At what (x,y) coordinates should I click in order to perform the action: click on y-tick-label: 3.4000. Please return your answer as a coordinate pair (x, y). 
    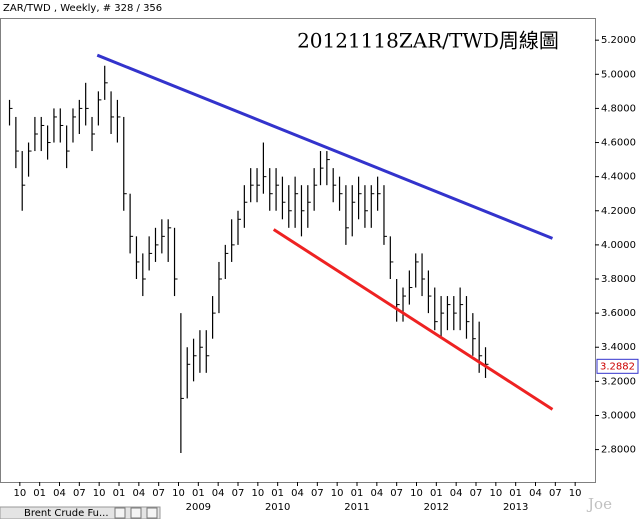
    Looking at the image, I should click on (618, 347).